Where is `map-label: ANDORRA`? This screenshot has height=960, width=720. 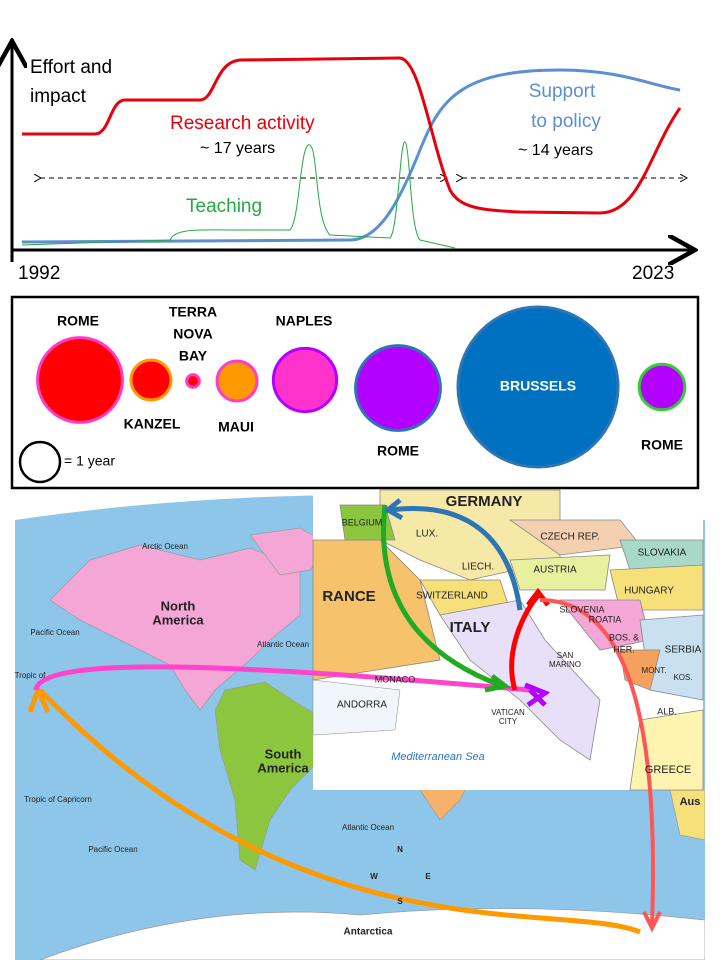 map-label: ANDORRA is located at coordinates (362, 705).